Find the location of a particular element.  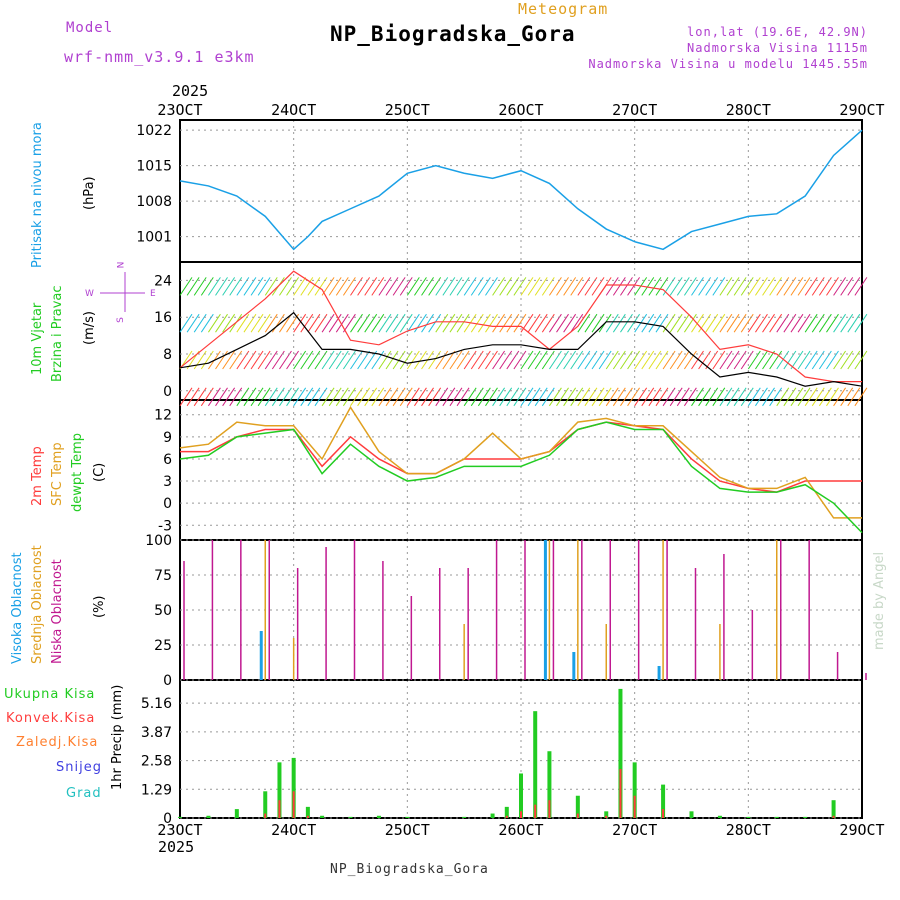

wind-tick-label: 0 is located at coordinates (167, 392).